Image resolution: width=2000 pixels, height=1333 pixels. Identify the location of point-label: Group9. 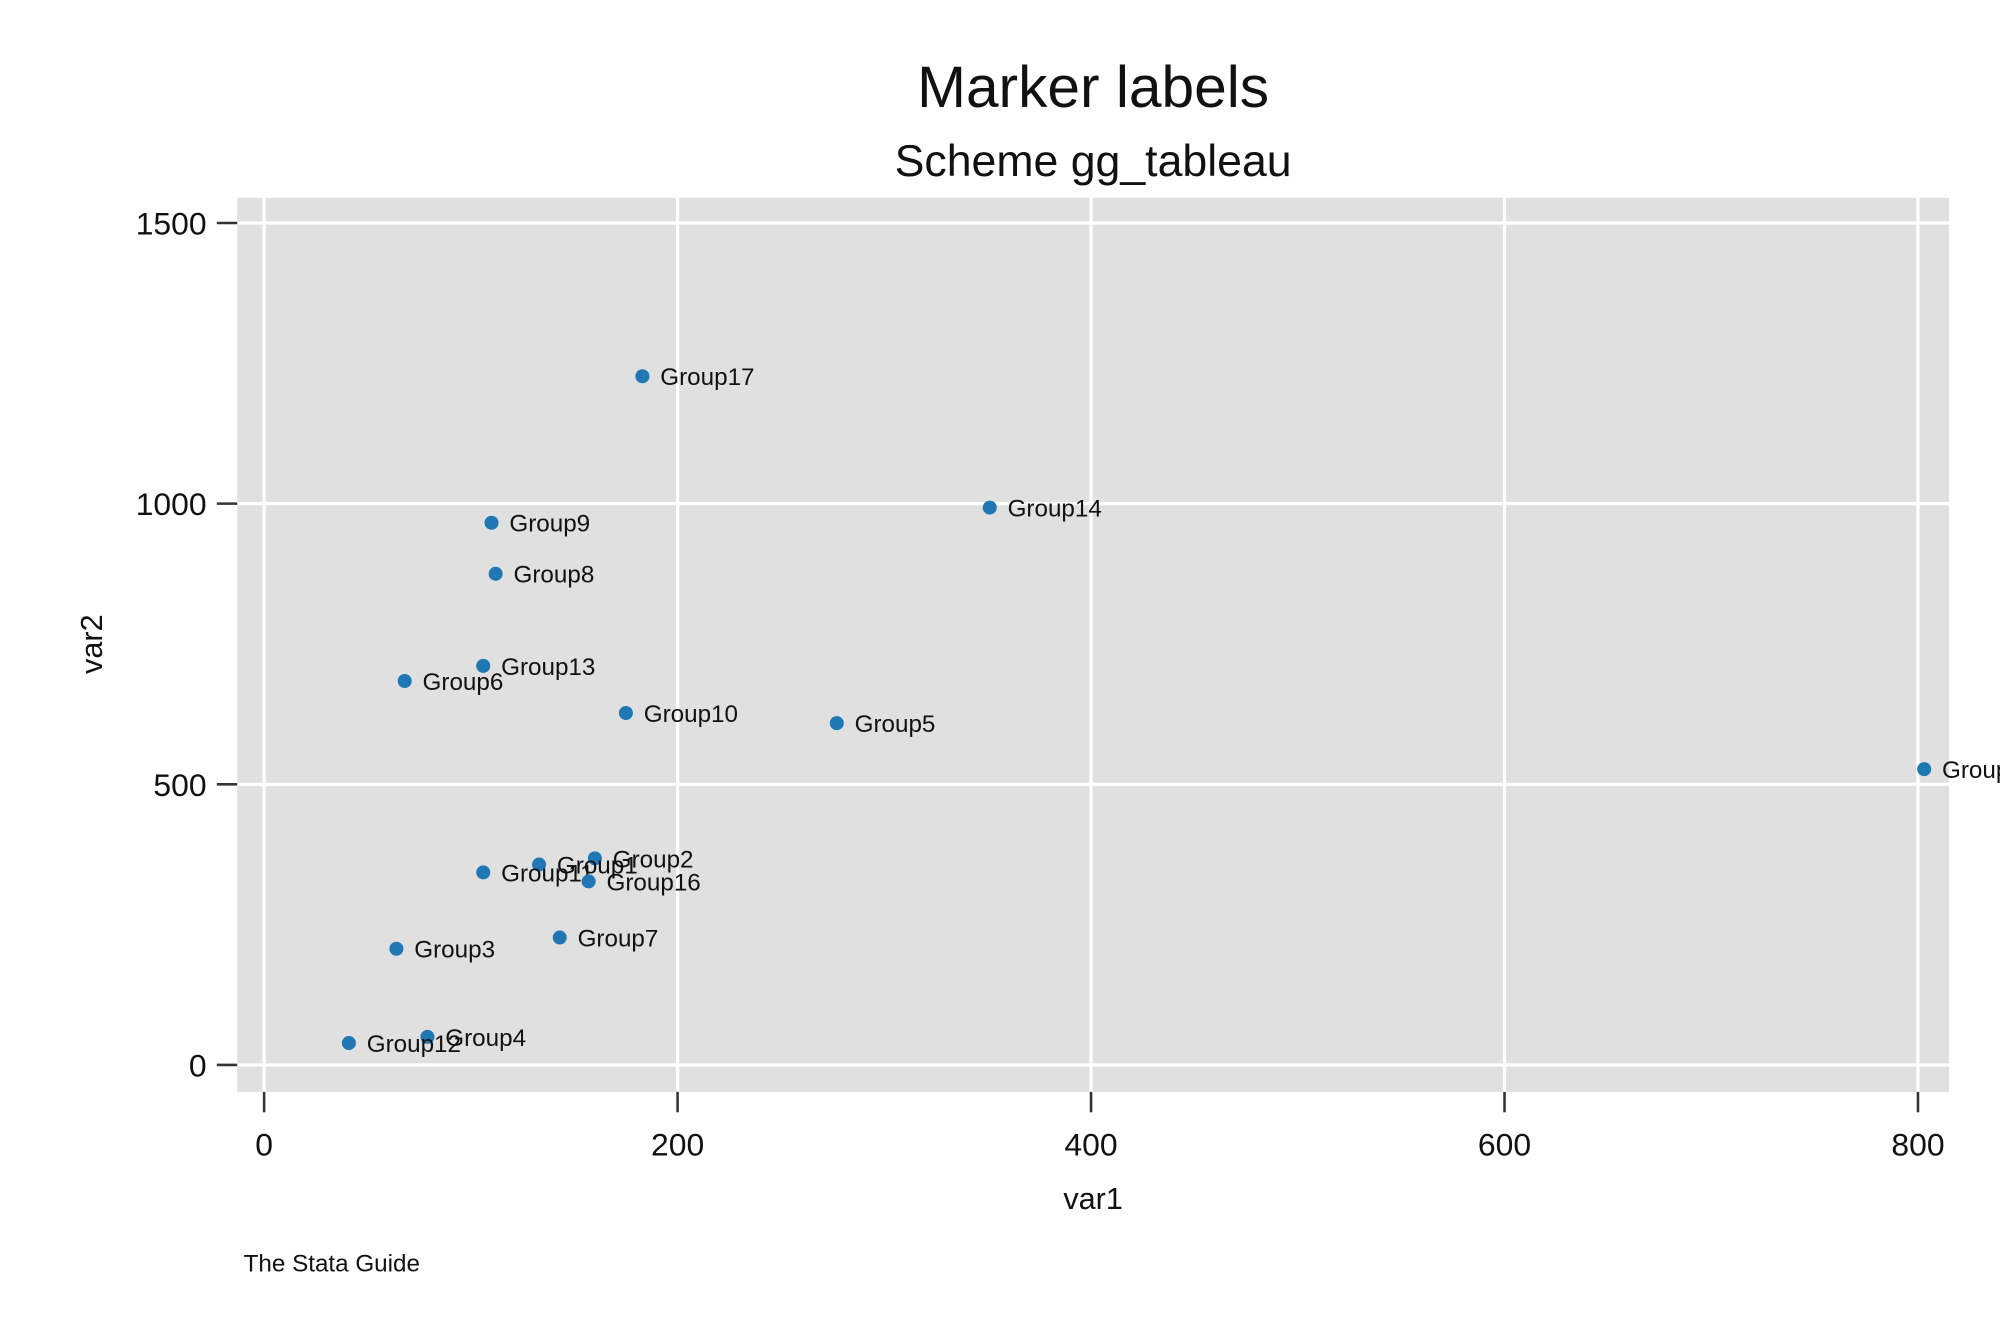
(549, 524).